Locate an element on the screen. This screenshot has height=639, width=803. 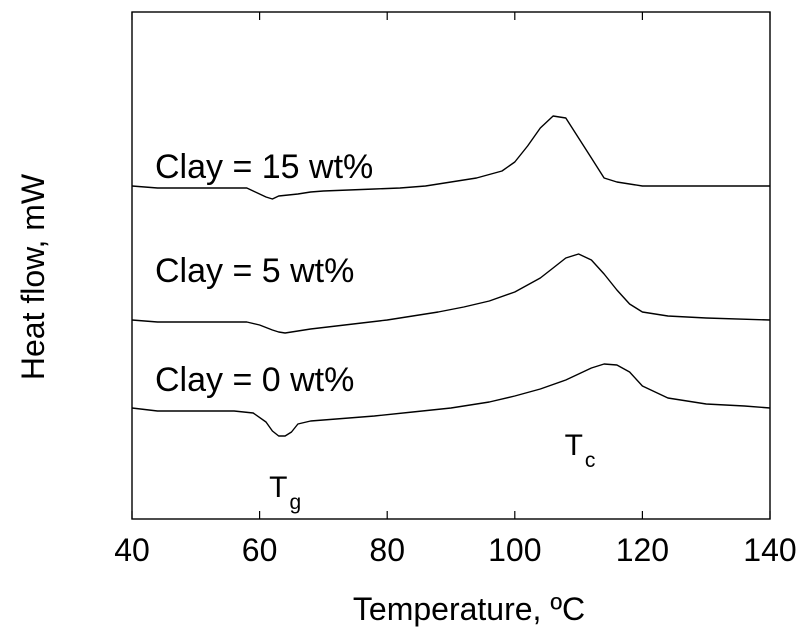
series-label-3: Clay = 0 wt% is located at coordinates (254, 380).